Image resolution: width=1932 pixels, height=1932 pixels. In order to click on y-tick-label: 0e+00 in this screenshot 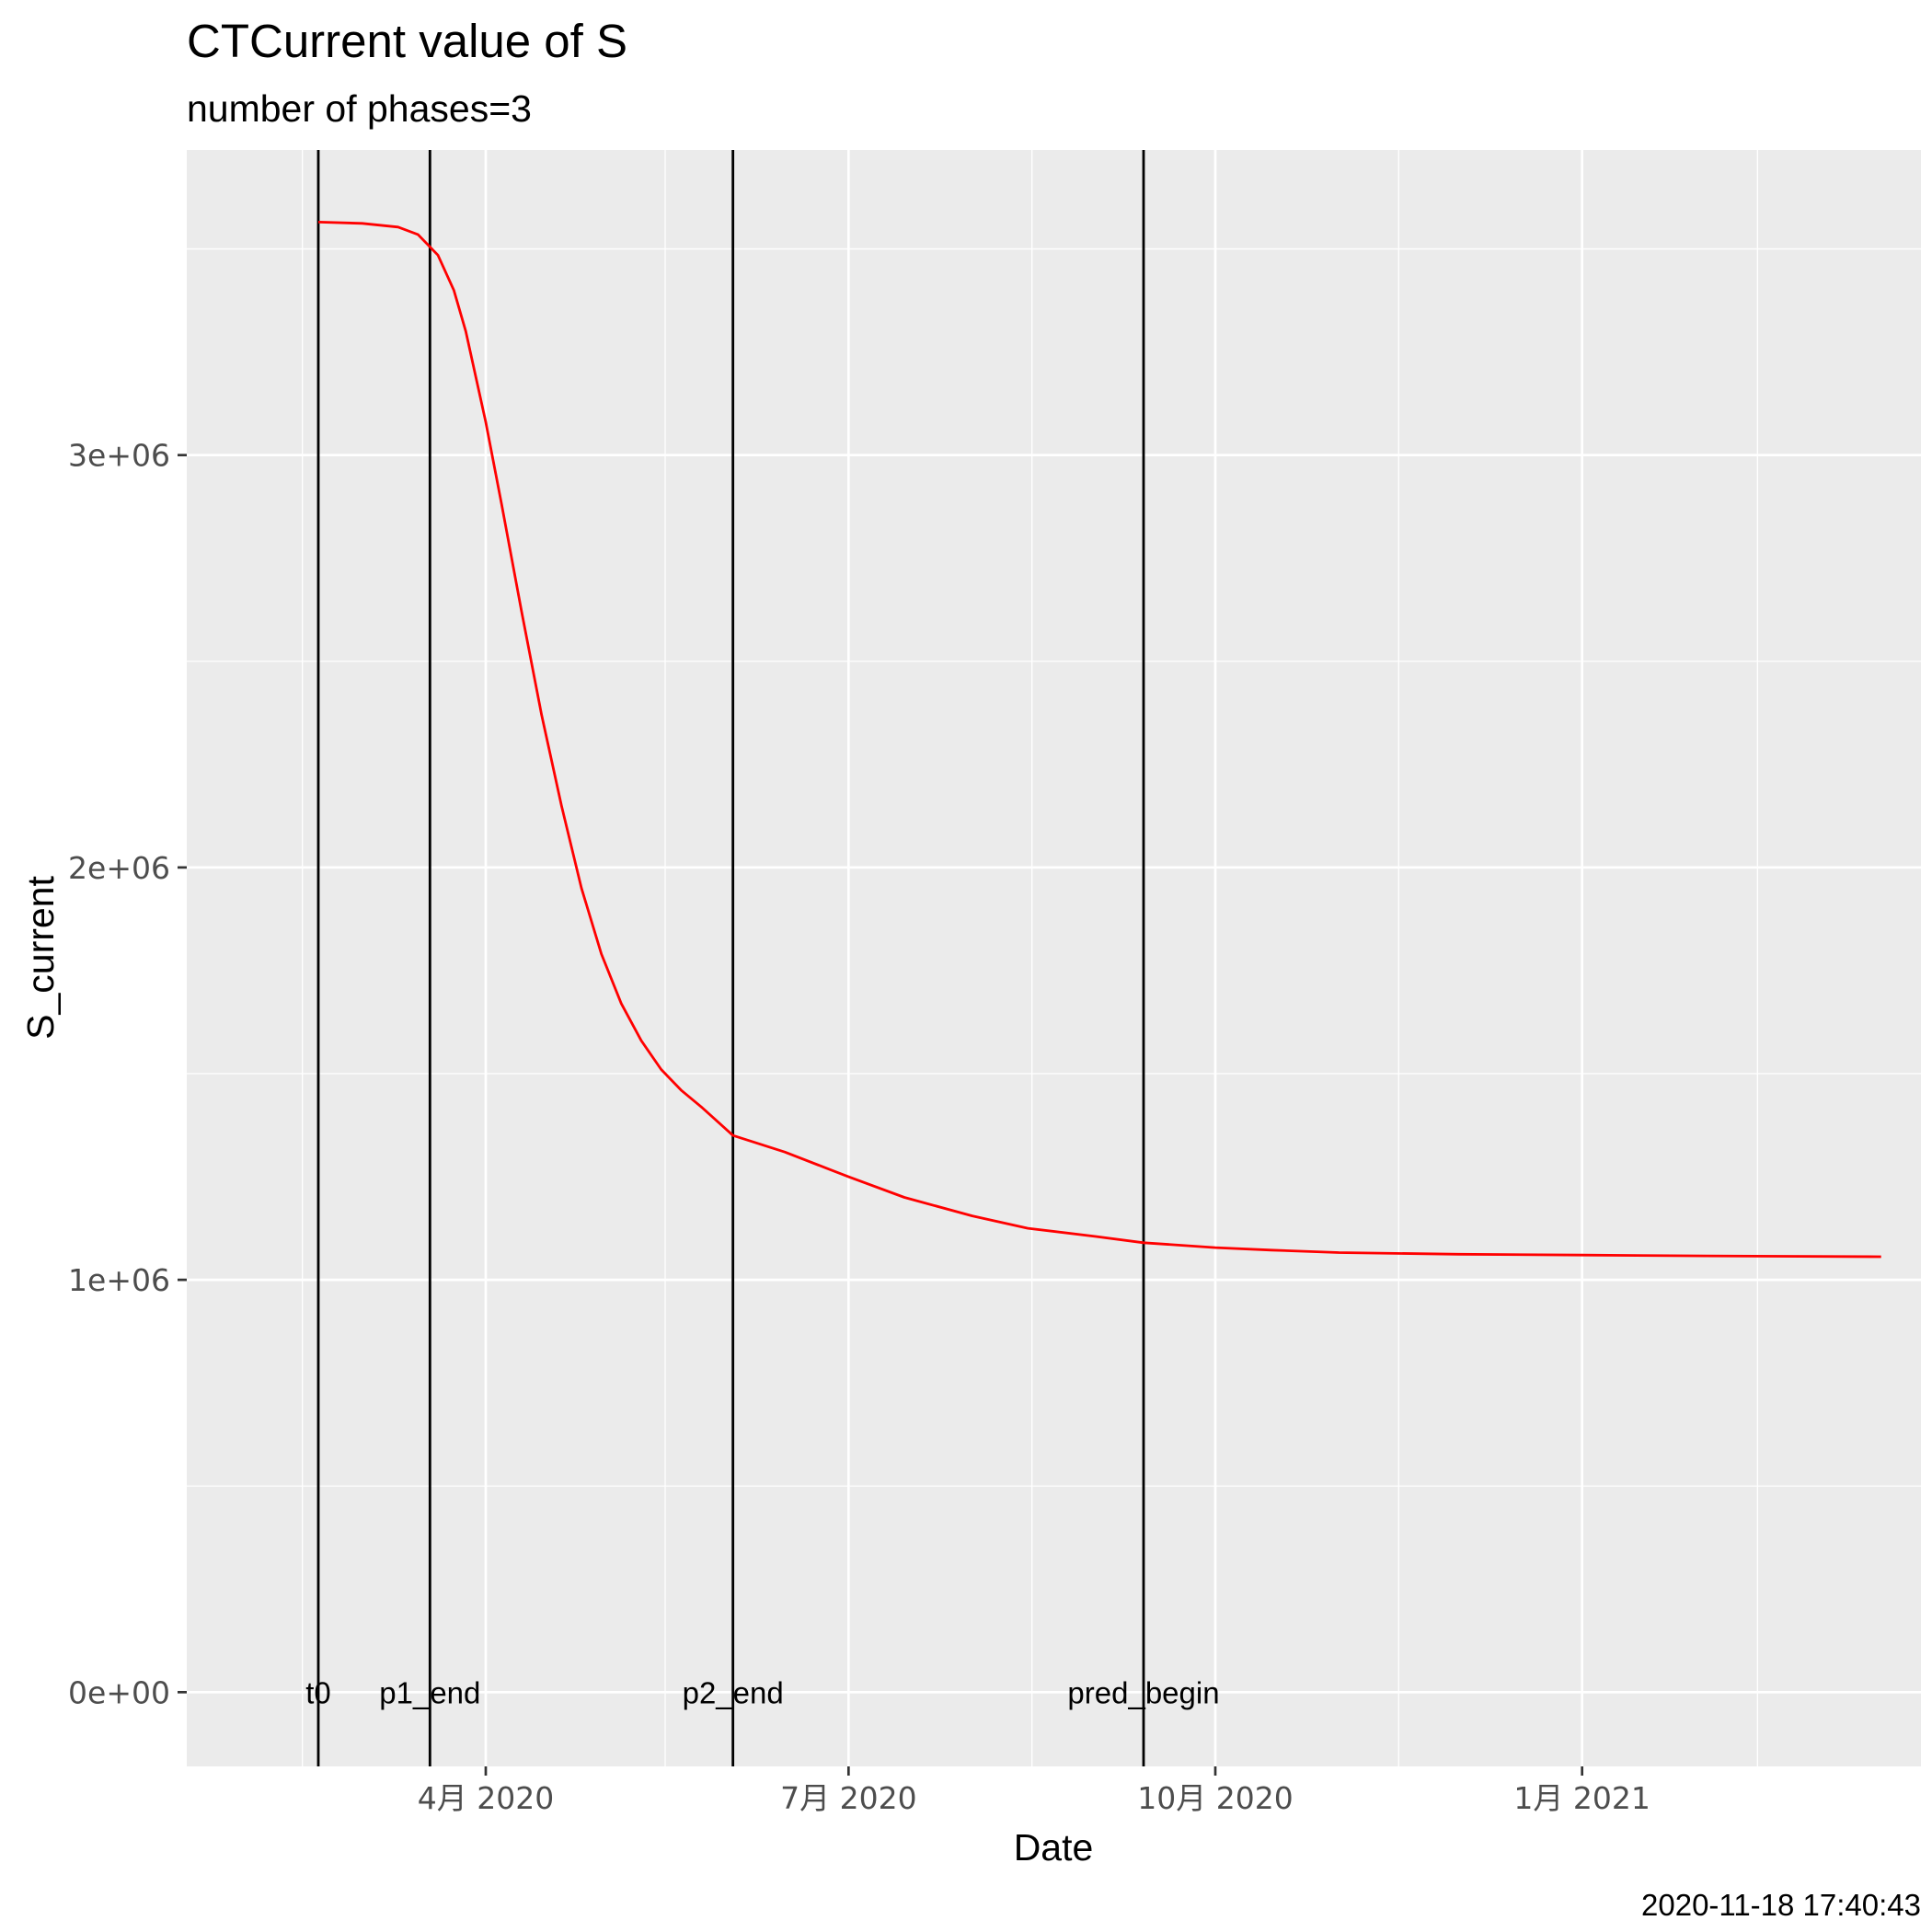, I will do `click(119, 1692)`.